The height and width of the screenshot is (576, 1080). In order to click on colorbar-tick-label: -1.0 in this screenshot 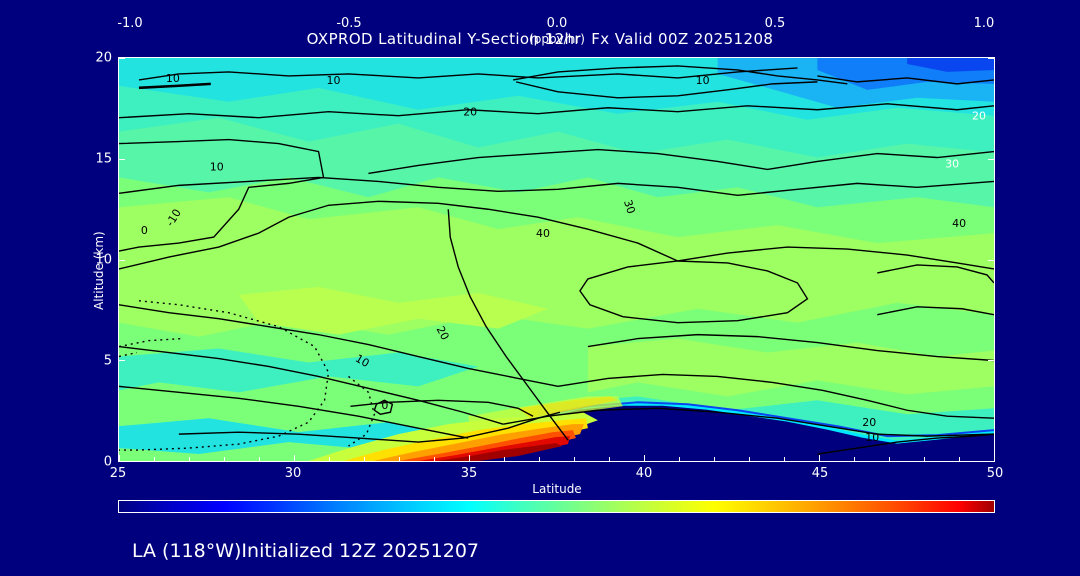, I will do `click(130, 23)`.